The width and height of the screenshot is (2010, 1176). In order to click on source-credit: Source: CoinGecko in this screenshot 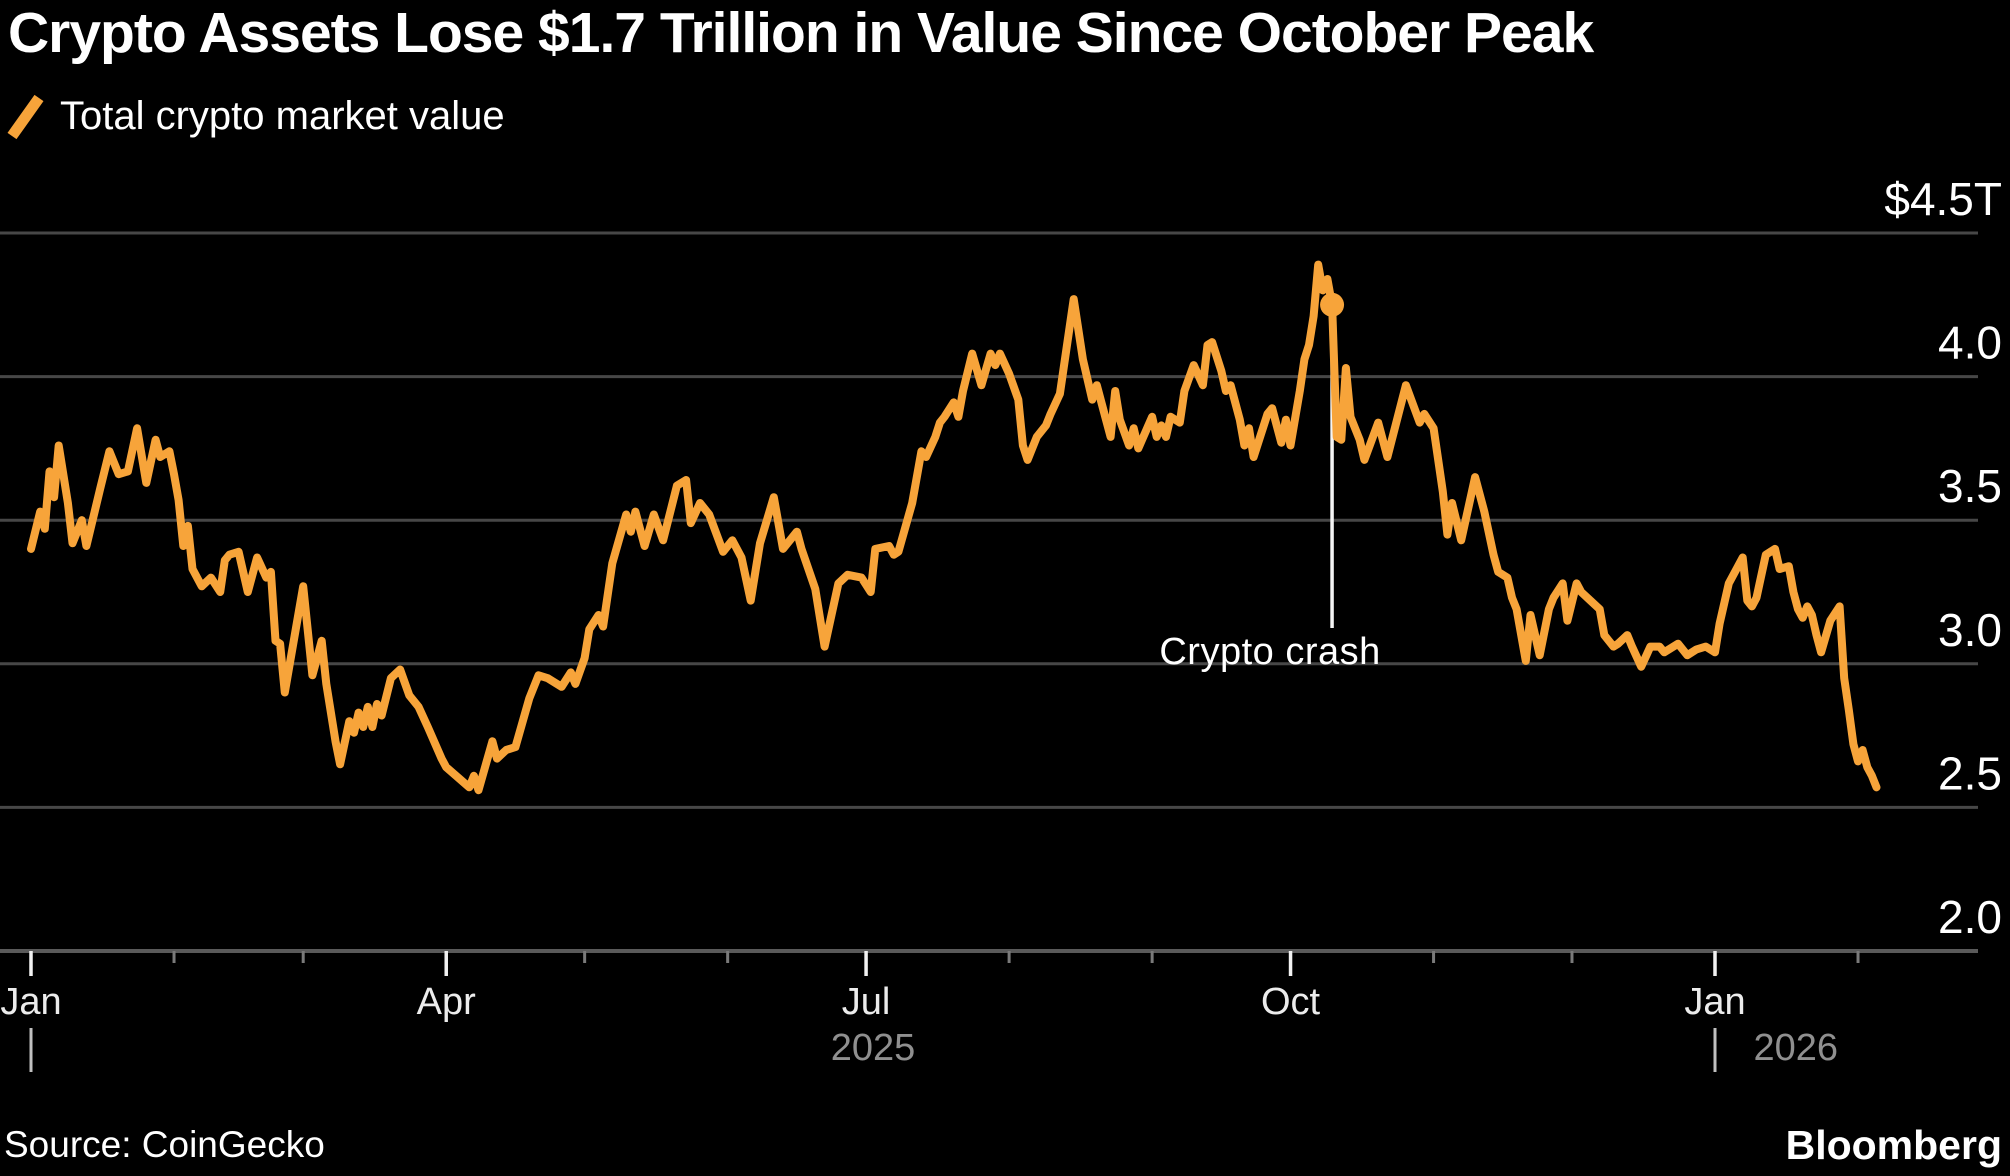, I will do `click(164, 1144)`.